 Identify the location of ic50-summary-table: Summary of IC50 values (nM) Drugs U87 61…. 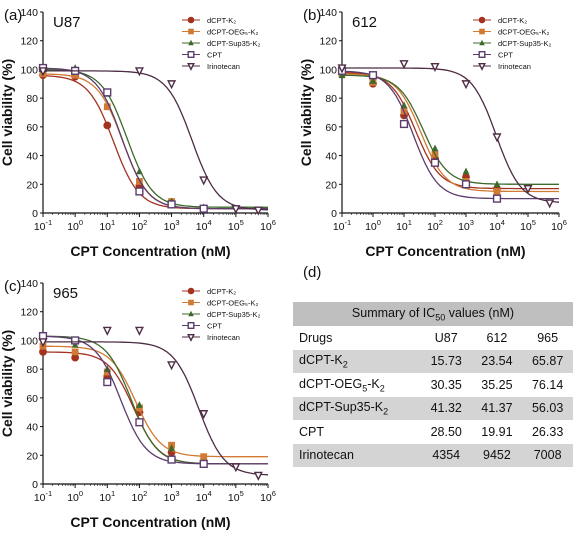
(433, 384).